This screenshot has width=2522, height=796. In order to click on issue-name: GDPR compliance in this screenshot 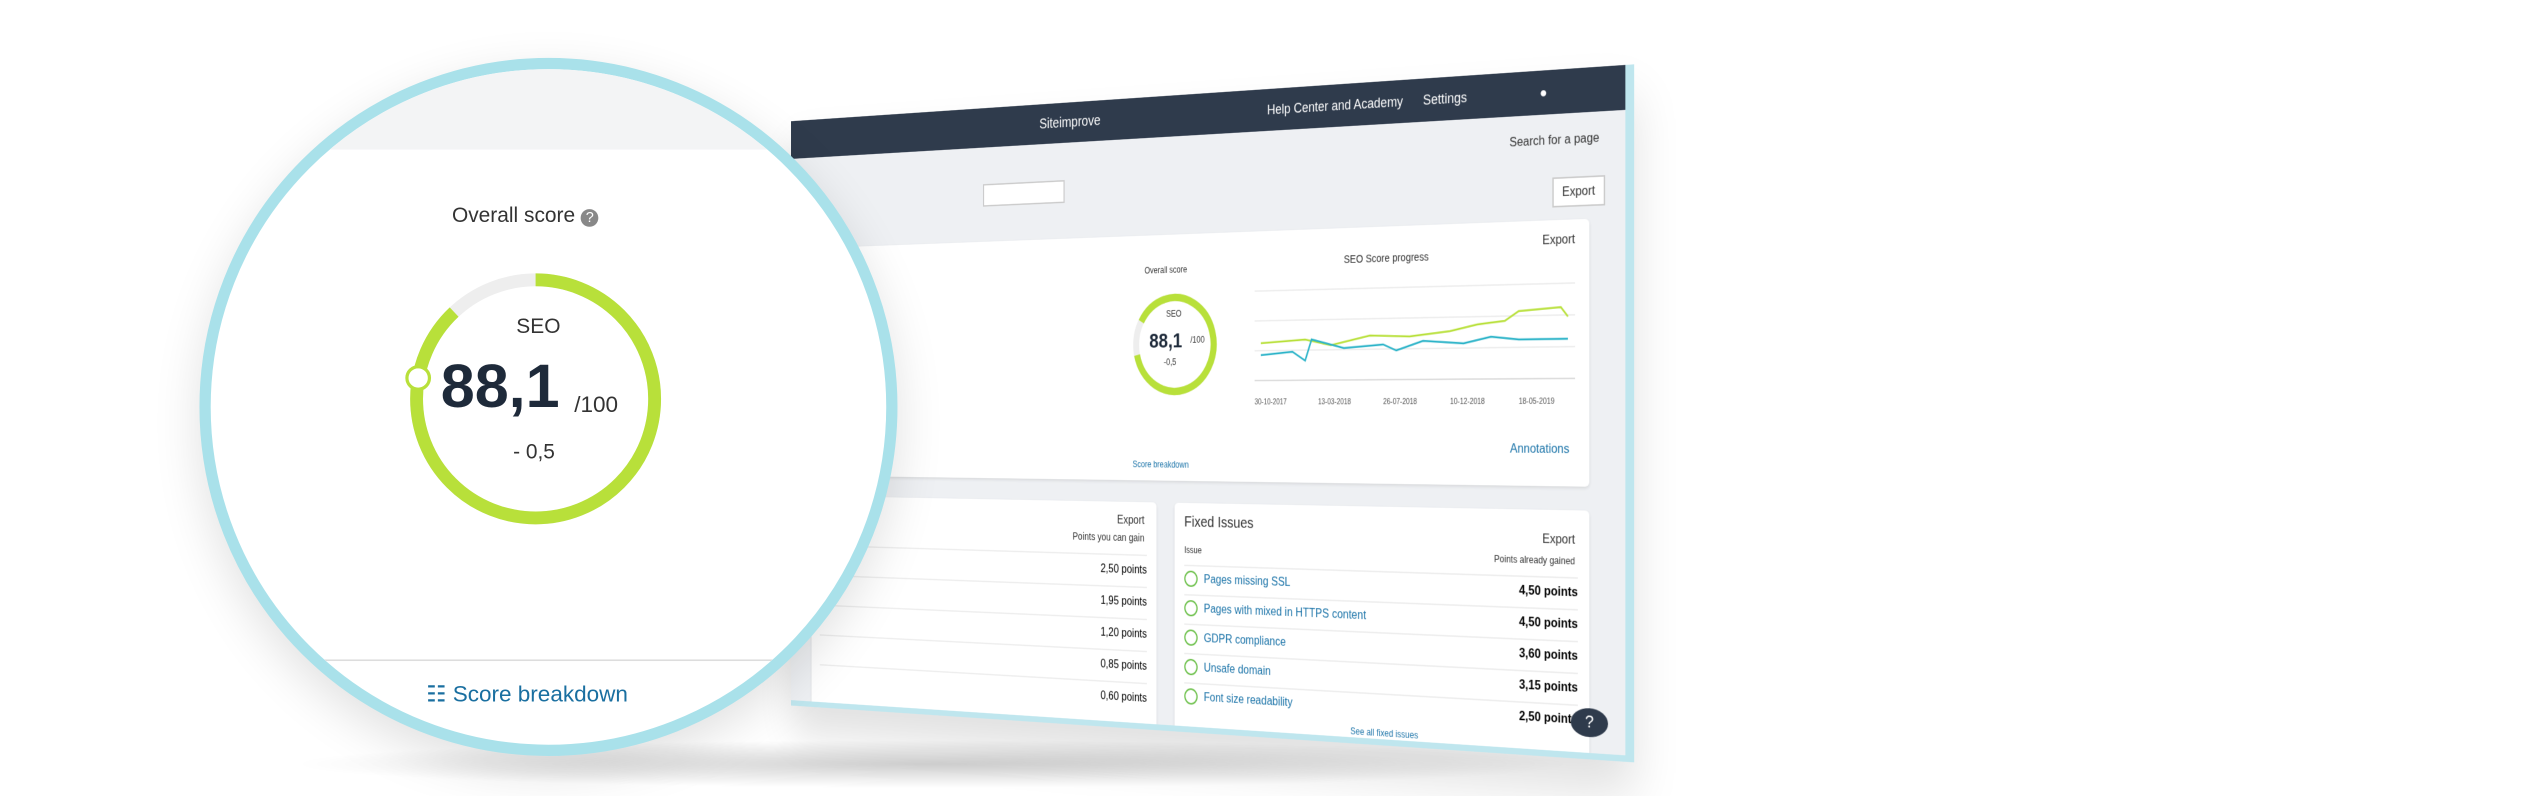, I will do `click(1244, 640)`.